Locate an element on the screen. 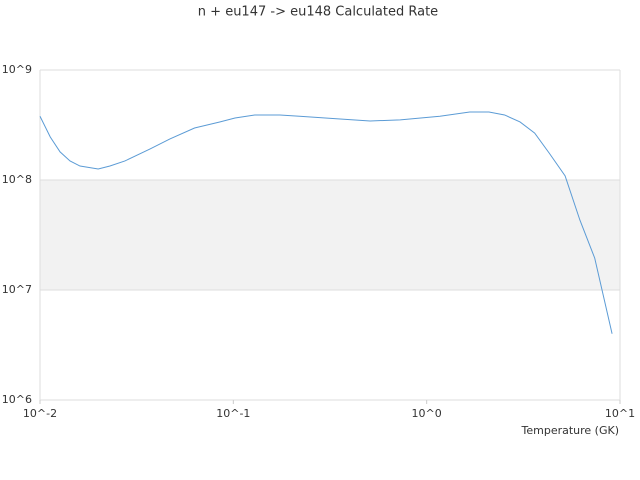  x-tick-label: 10^1 is located at coordinates (620, 413).